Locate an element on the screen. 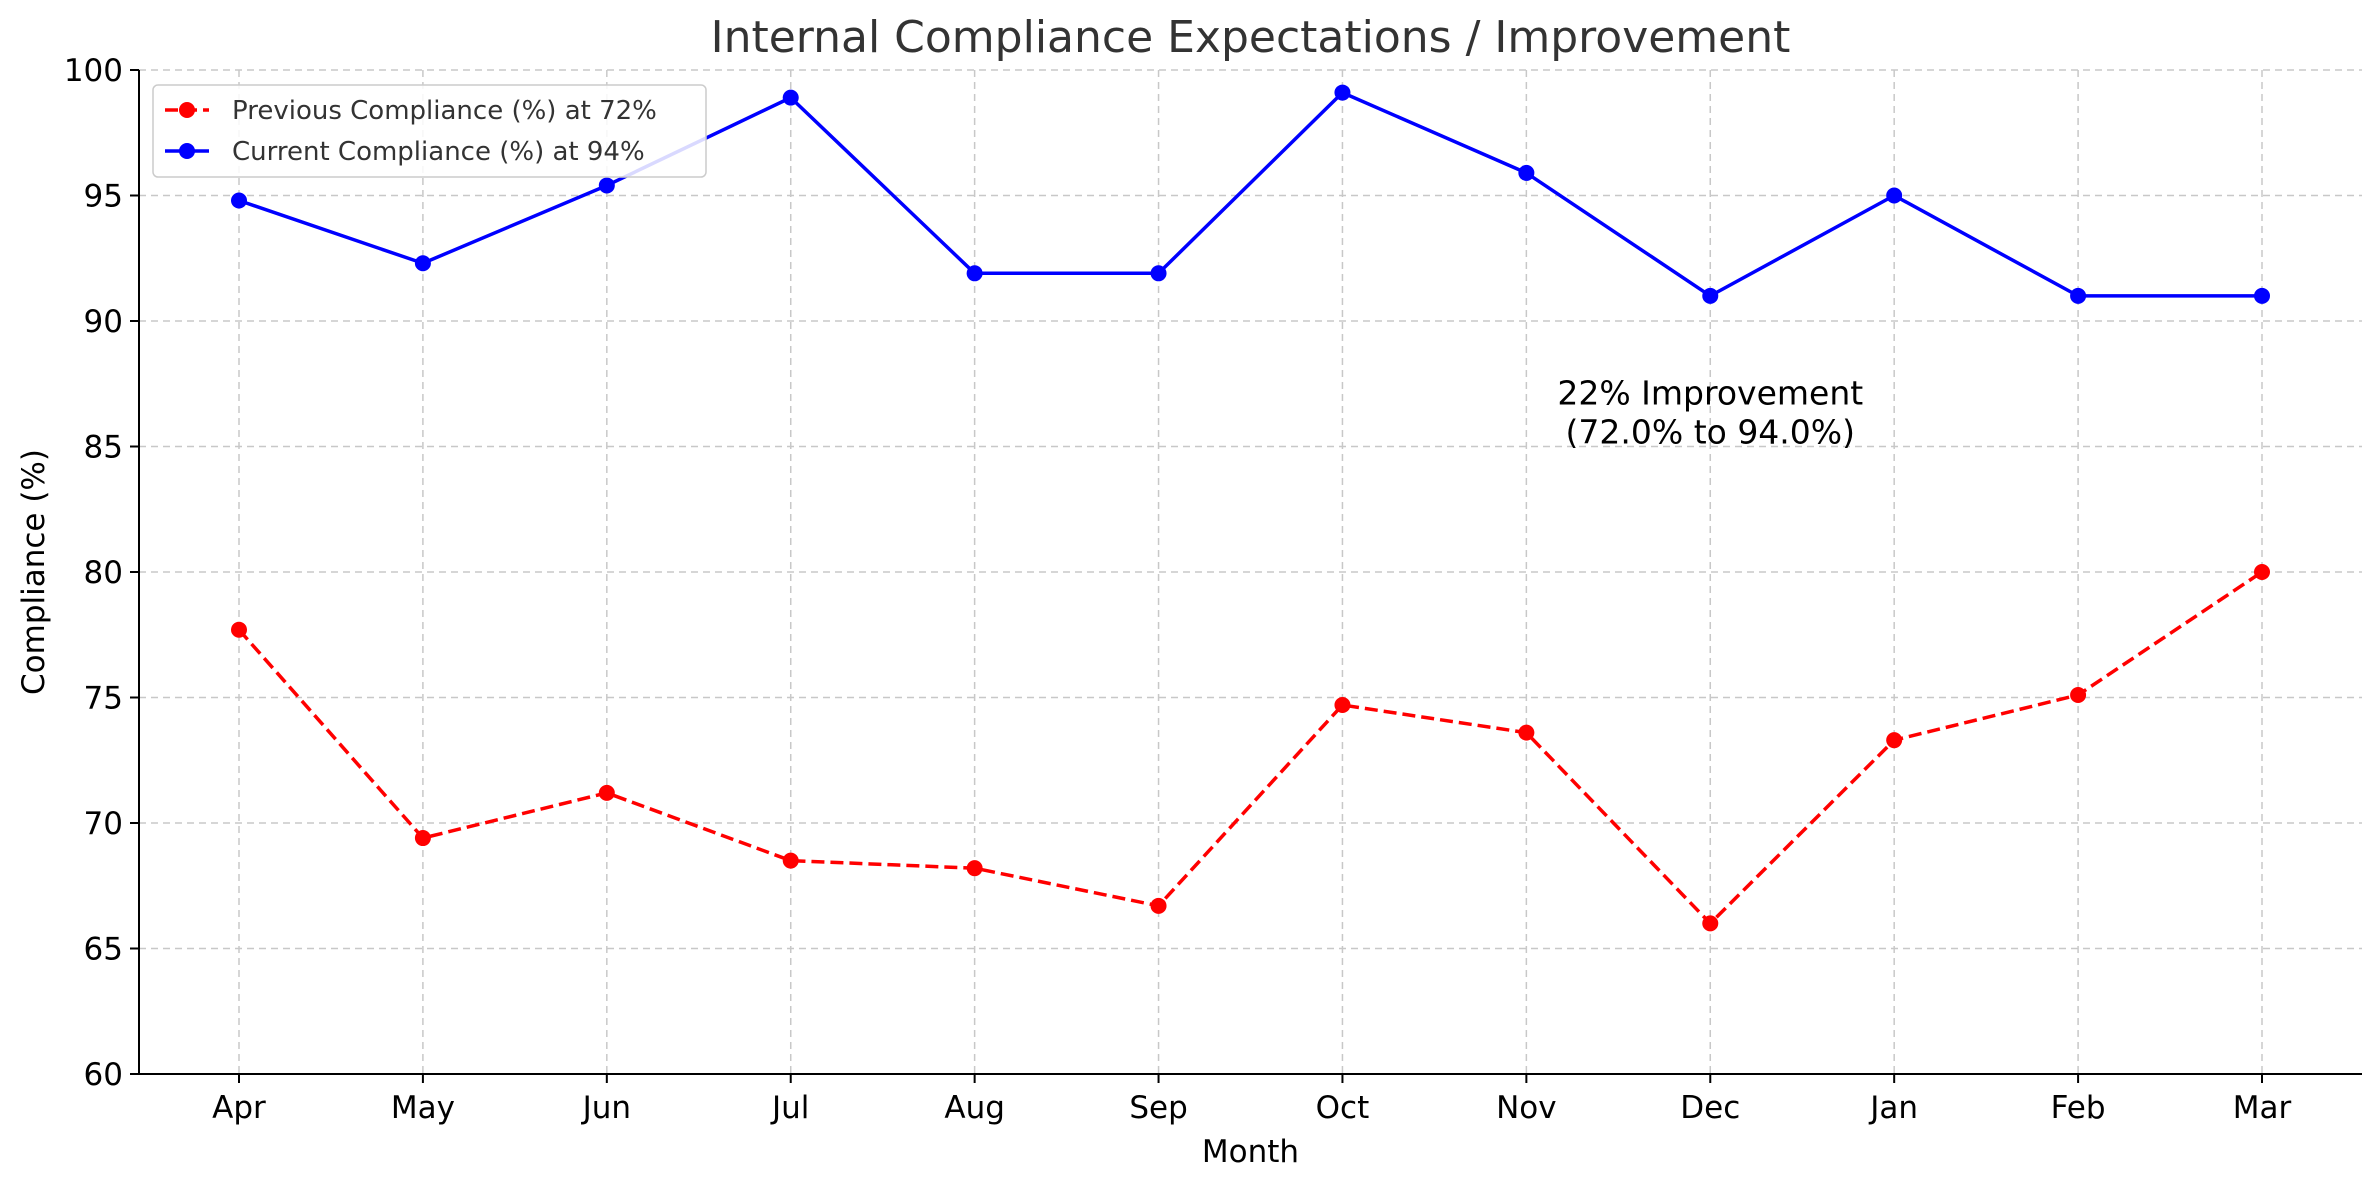  series-1-point-feb is located at coordinates (2078, 295).